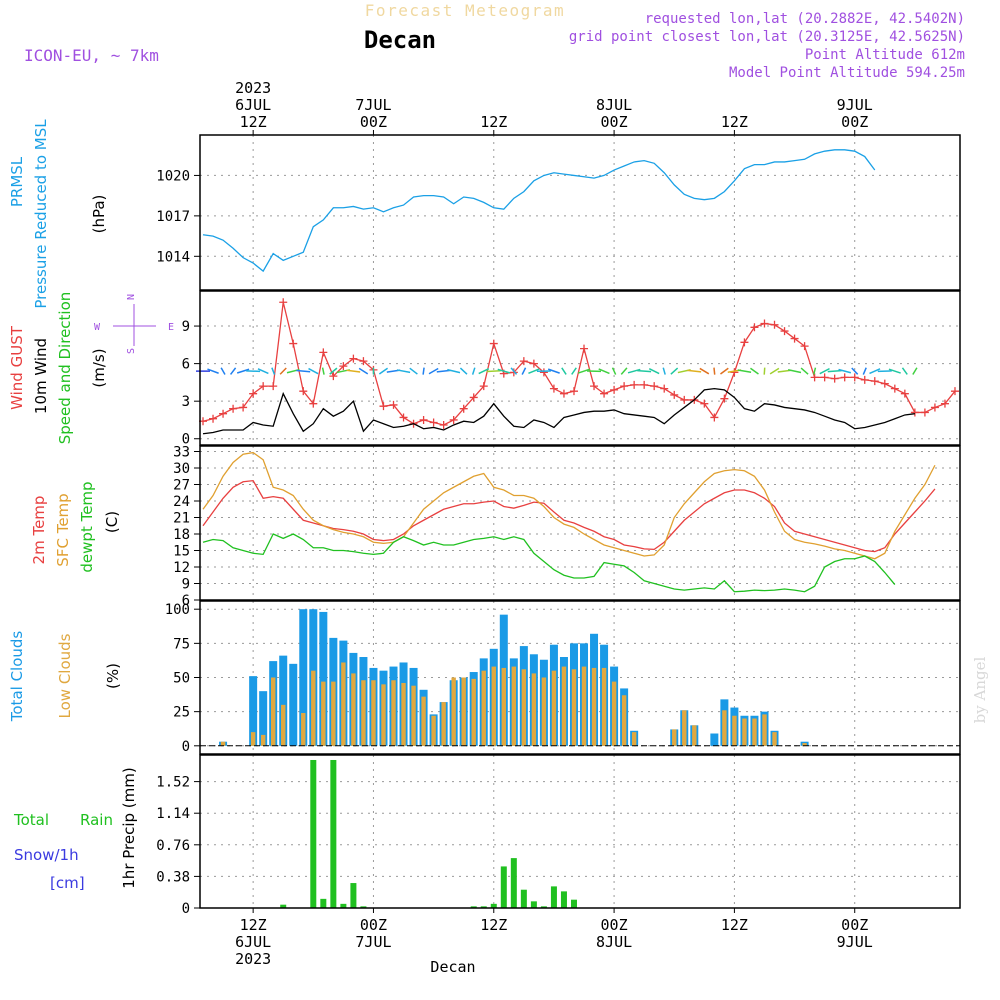 This screenshot has height=1000, width=1000. I want to click on low-clouds-label: Low Clouds, so click(65, 675).